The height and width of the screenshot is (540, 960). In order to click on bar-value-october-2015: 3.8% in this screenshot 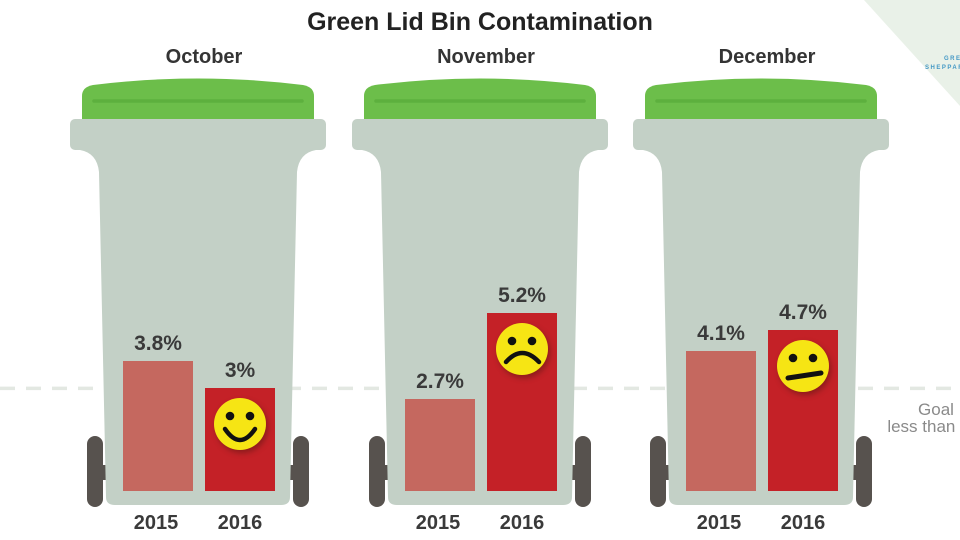, I will do `click(158, 344)`.